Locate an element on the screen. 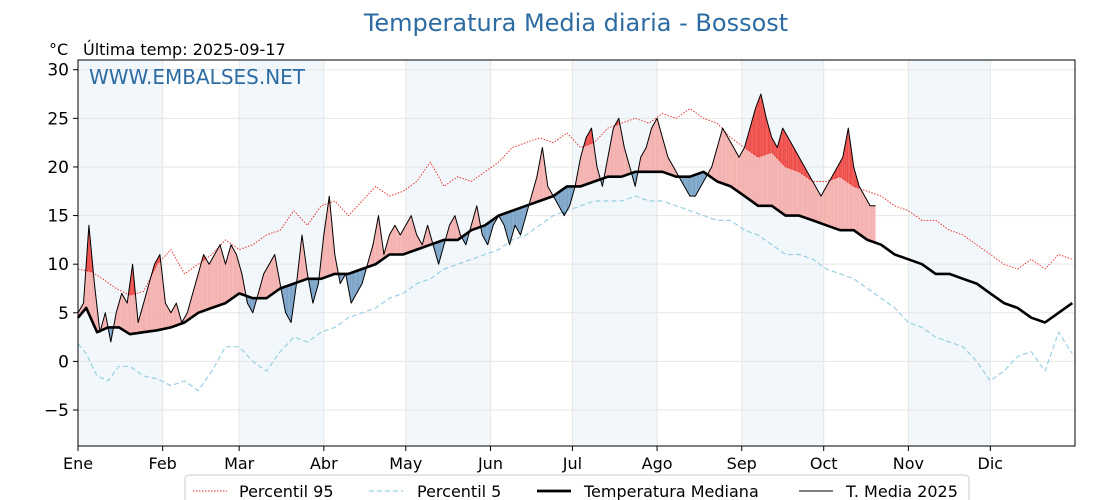 The height and width of the screenshot is (500, 1120). legend-label-p95: Percentil 95 is located at coordinates (286, 491).